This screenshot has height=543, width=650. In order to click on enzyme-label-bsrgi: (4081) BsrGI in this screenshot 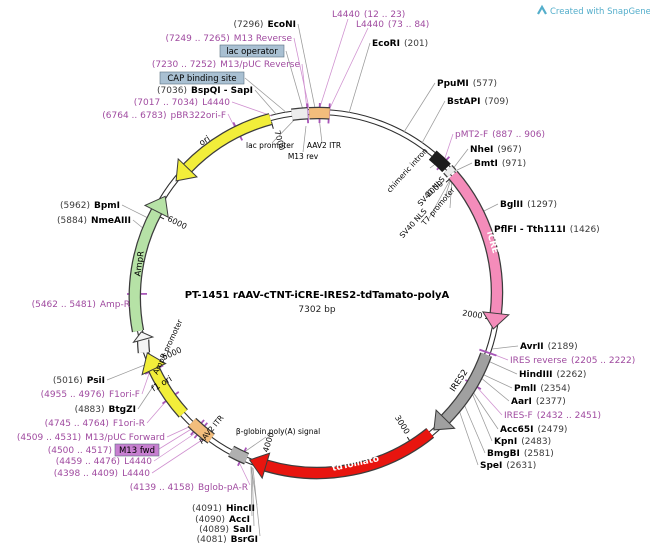, I will do `click(227, 539)`.